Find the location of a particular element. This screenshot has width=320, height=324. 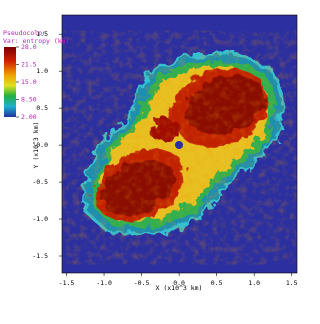

y-axis-label: Y (x10^3 km) is located at coordinates (36, 145).